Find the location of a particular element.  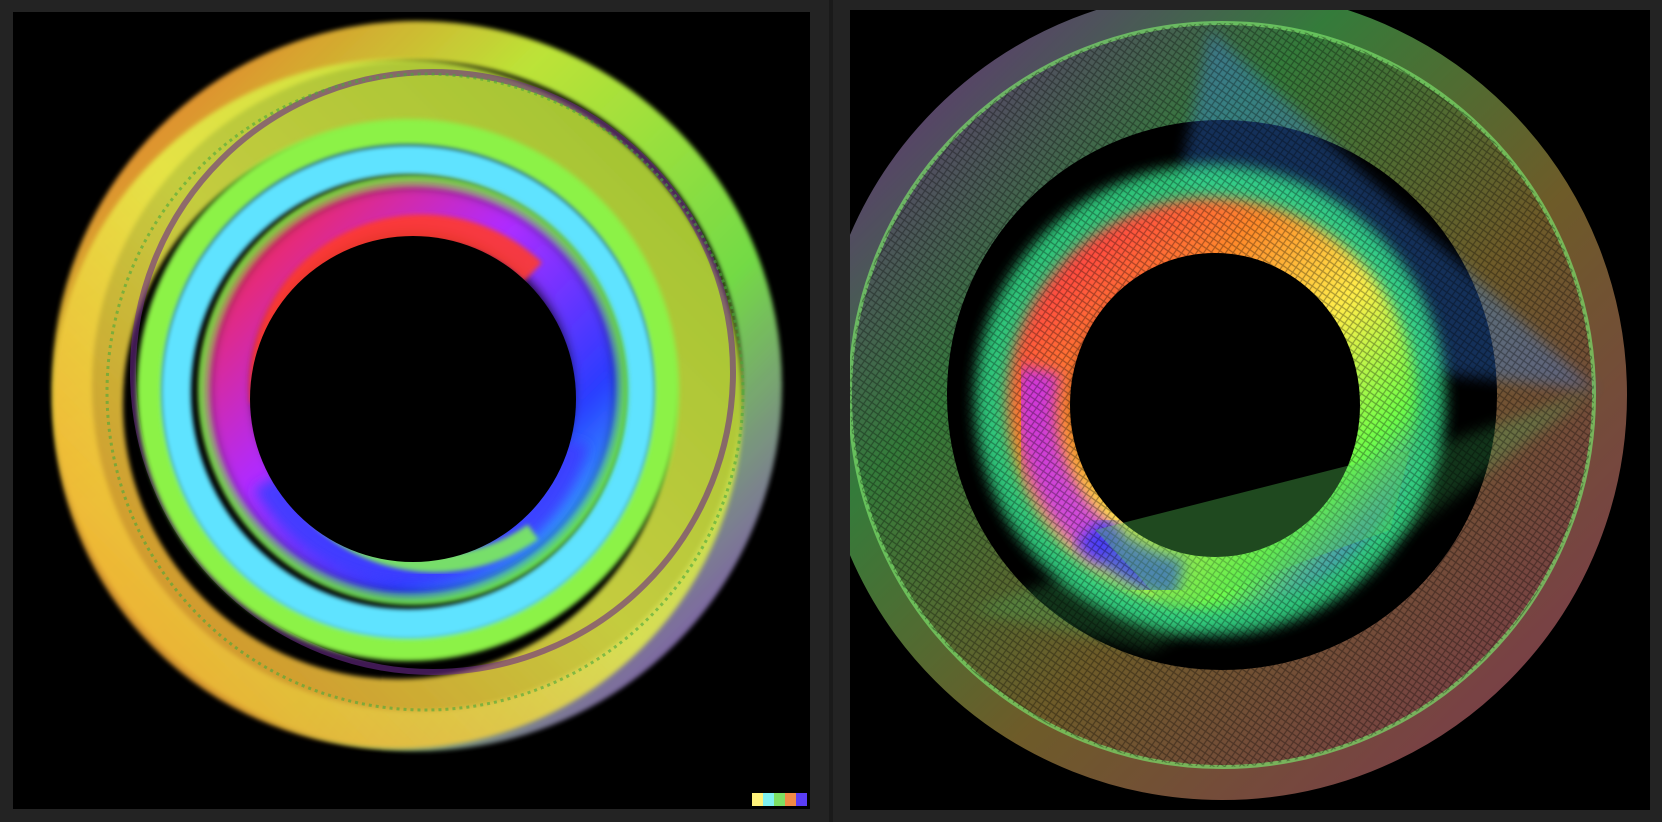

color-palette is located at coordinates (779, 799).